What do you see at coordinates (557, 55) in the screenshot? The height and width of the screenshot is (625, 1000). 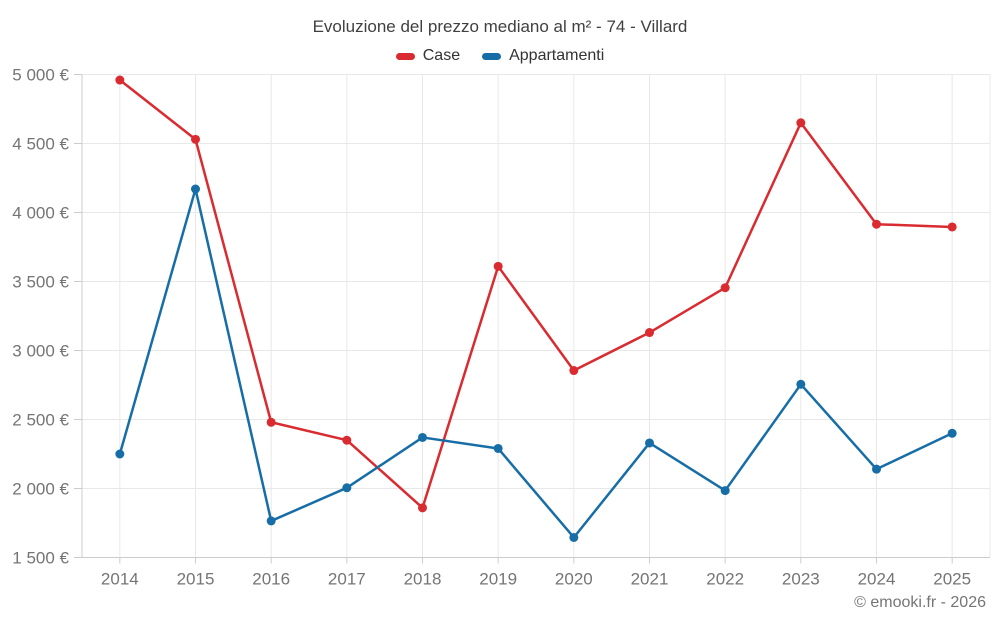 I see `legend-label-appartamenti: Appartamenti` at bounding box center [557, 55].